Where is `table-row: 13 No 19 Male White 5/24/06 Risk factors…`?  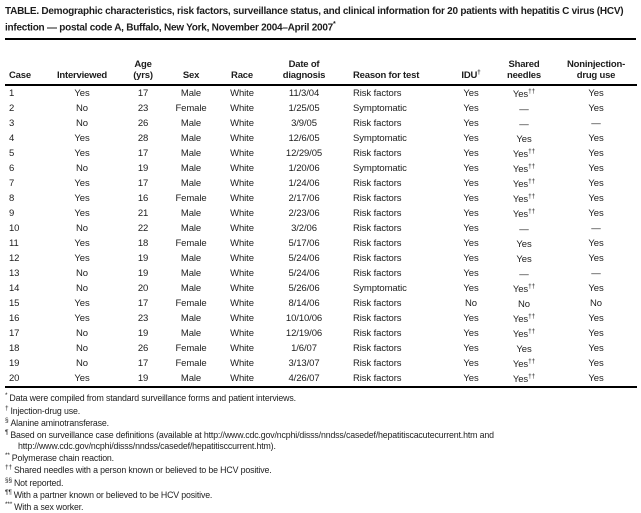 table-row: 13 No 19 Male White 5/24/06 Risk factors… is located at coordinates (321, 273).